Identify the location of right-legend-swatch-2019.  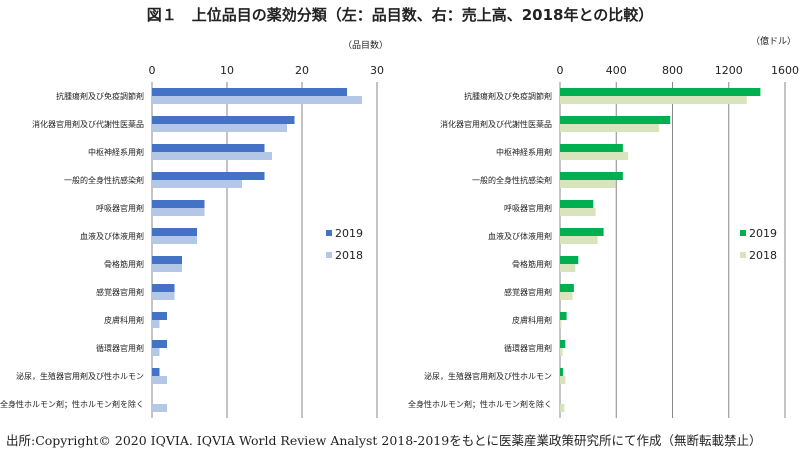
(743, 233).